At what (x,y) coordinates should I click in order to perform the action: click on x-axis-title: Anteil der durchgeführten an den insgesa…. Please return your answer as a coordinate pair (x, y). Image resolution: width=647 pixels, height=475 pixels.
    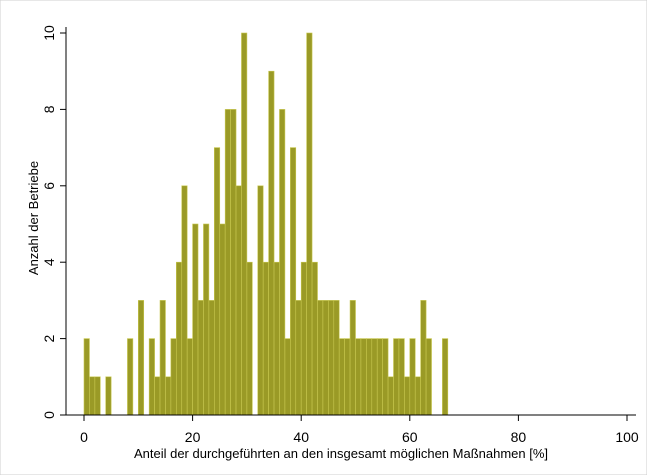
    Looking at the image, I should click on (341, 453).